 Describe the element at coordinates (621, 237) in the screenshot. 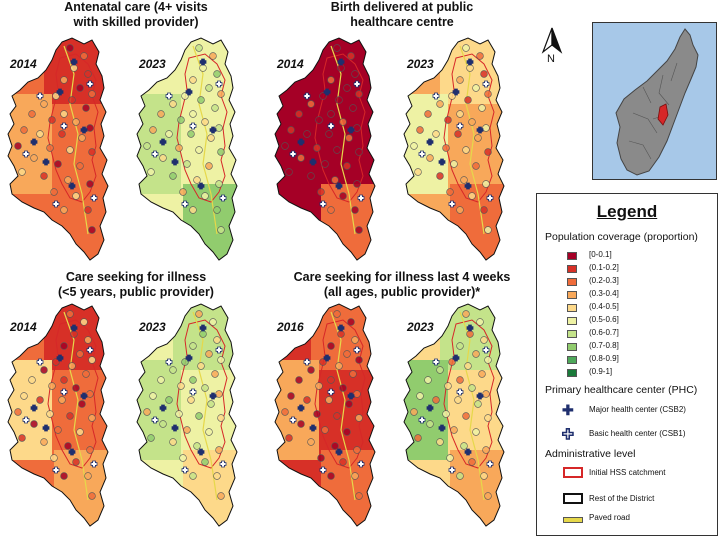

I see `coverage-heading: Population coverage (proportion)` at that location.